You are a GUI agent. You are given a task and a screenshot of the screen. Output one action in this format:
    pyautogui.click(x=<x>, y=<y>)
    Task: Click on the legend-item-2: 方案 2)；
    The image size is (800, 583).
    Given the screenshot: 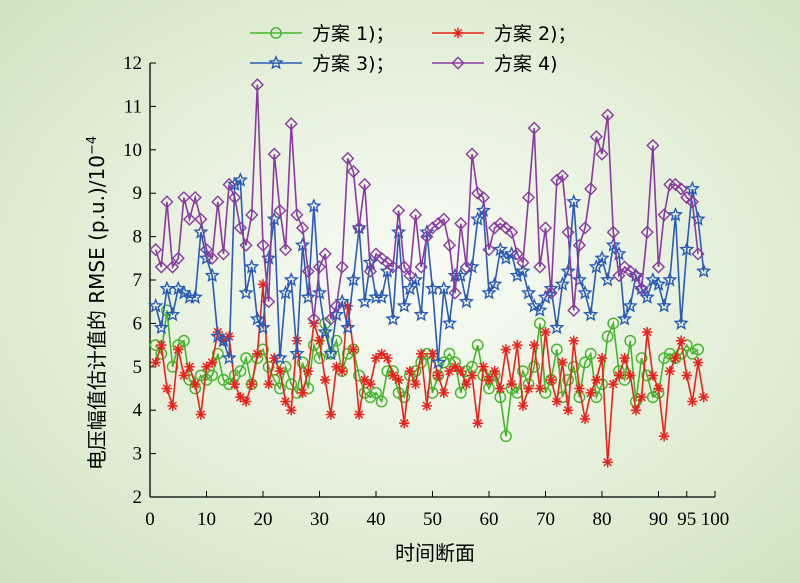 What is the action you would take?
    pyautogui.click(x=504, y=34)
    